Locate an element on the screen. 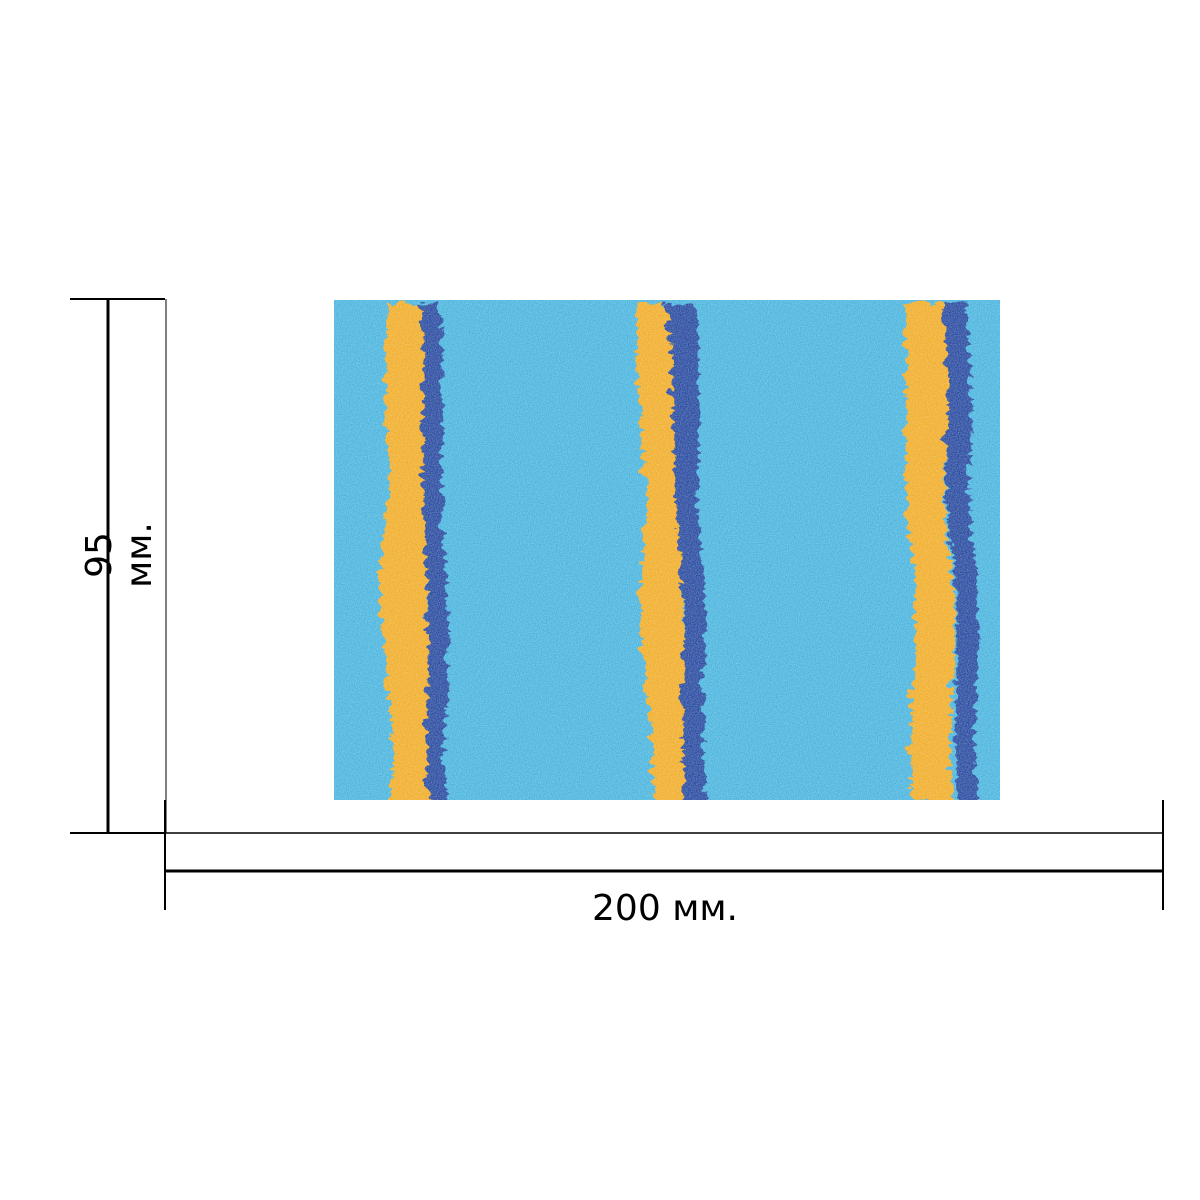 This screenshot has height=1200, width=1200. width-label: 200 мм. is located at coordinates (665, 908).